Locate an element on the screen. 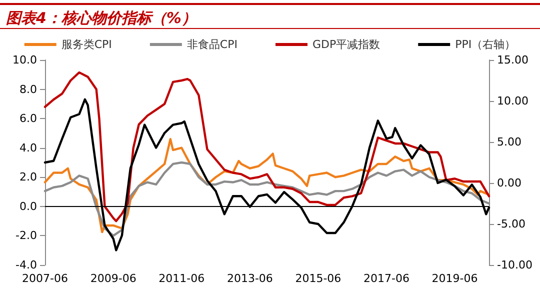 This screenshot has width=540, height=301. y2-tick-label: -5.00 is located at coordinates (511, 224).